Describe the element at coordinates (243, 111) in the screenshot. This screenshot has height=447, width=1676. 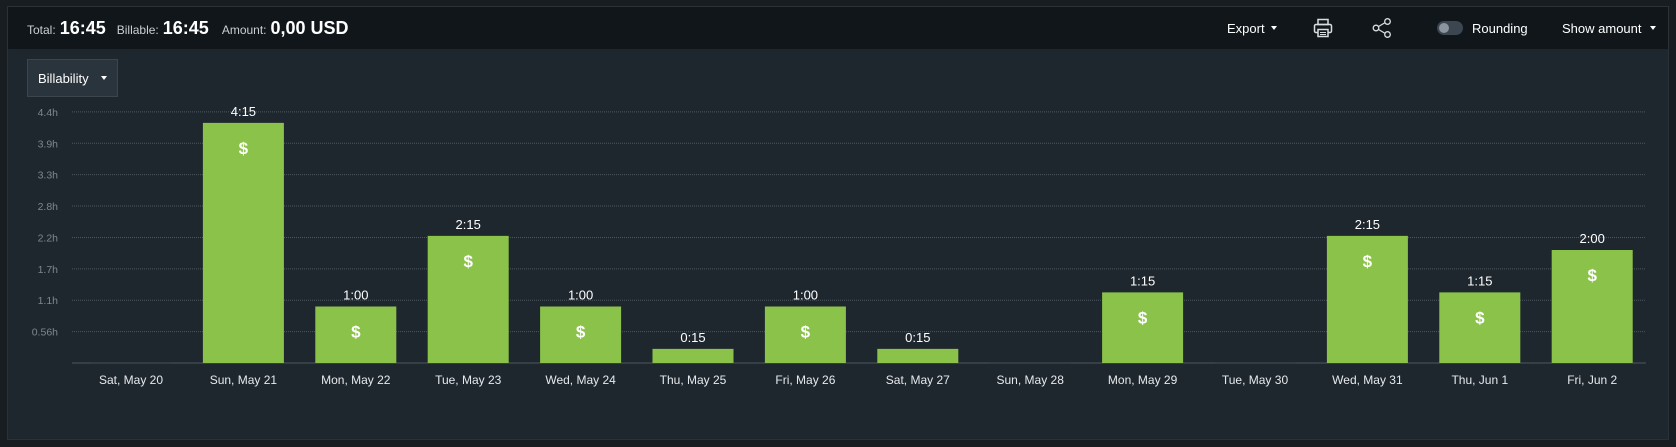
I see `bar-value-label: 4:15` at that location.